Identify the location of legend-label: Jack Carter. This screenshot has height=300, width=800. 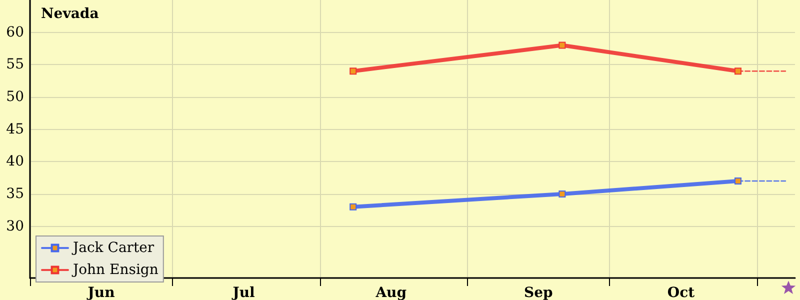
(112, 248).